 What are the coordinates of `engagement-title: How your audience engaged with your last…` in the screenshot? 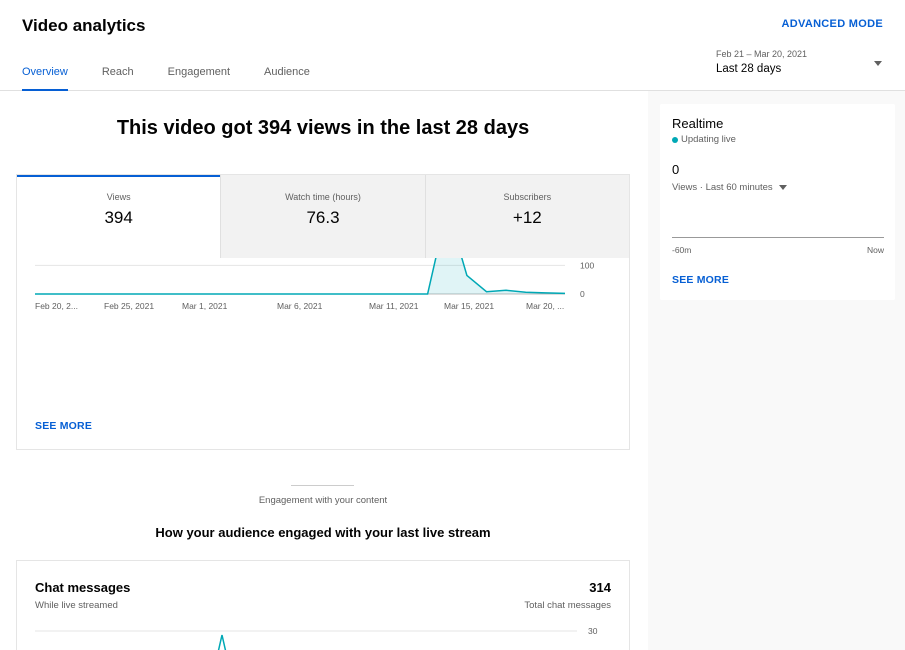 It's located at (323, 532).